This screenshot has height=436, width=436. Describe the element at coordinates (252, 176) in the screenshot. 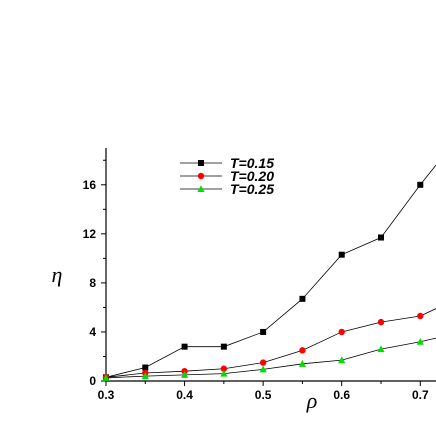

I see `legend-label: T=0.20` at that location.